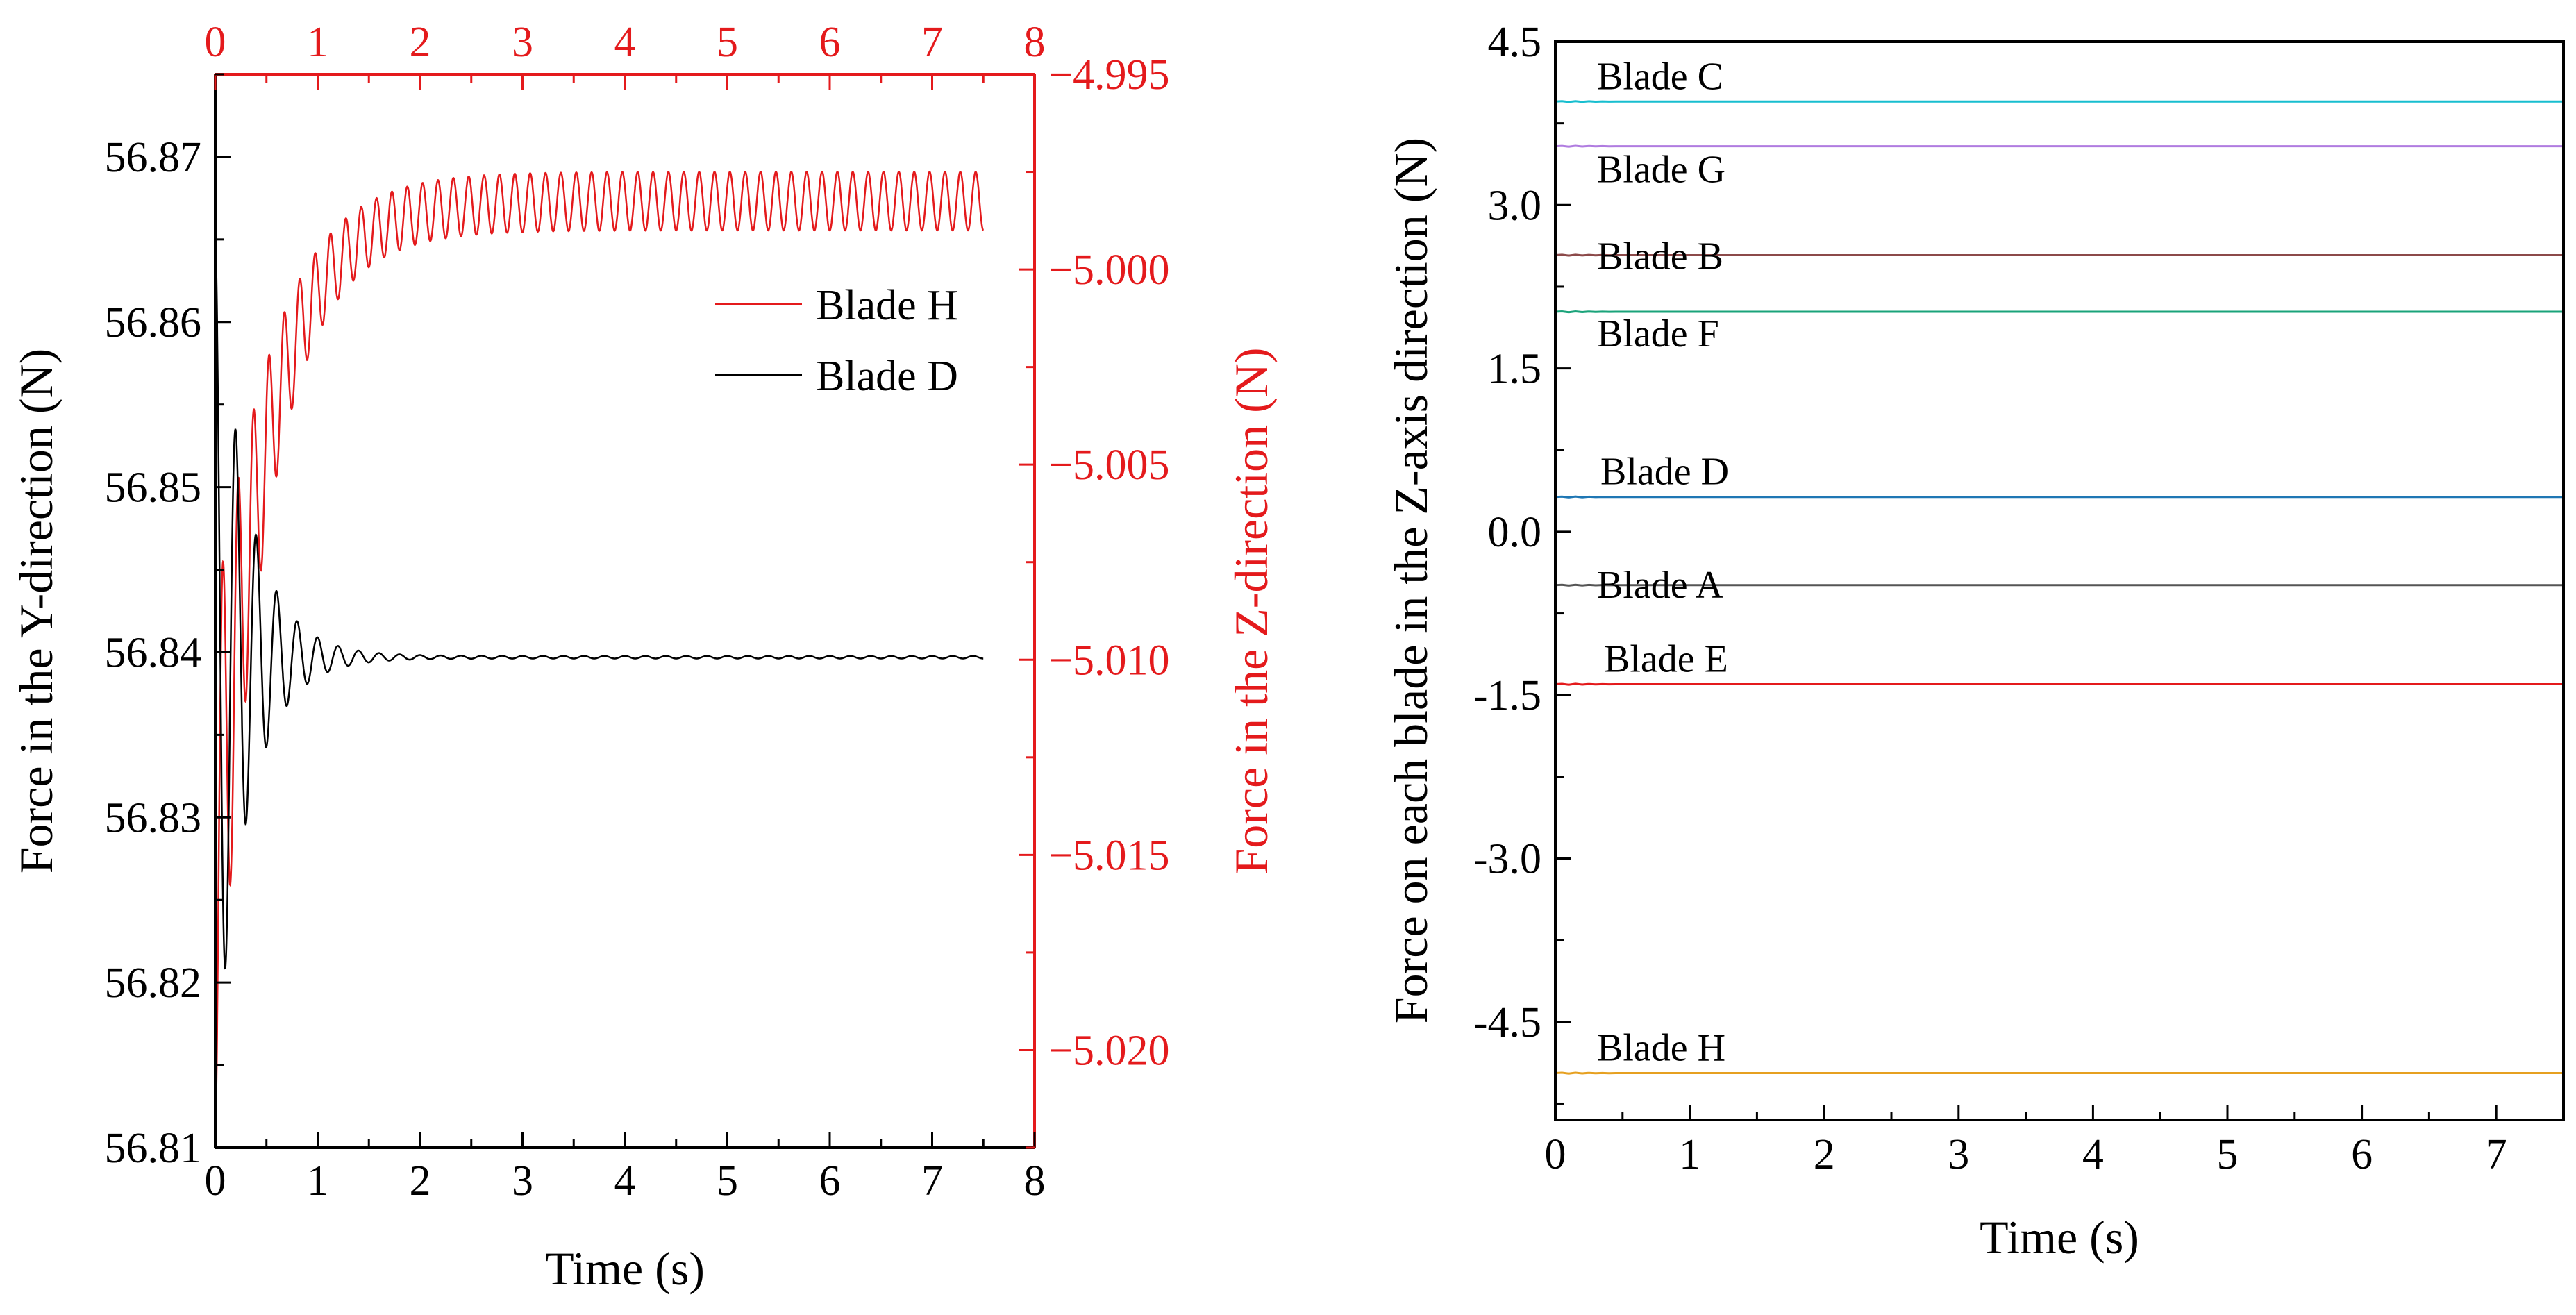  I want to click on left-y2-tick-label: −5.005, so click(1108, 466).